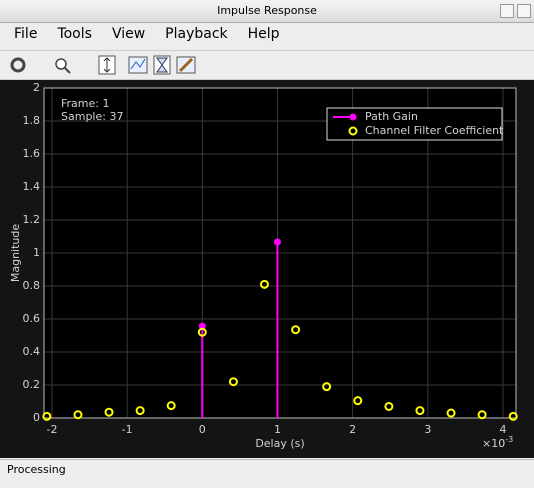  I want to click on zoom-button, so click(62, 65).